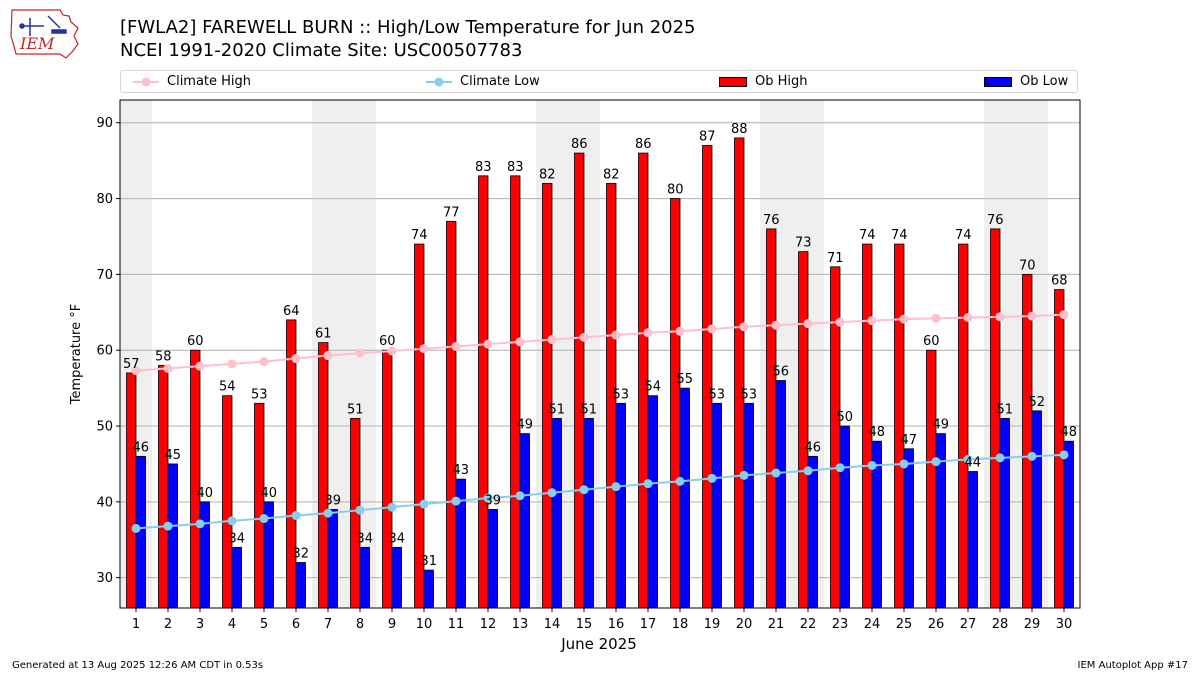 The image size is (1200, 675). Describe the element at coordinates (104, 199) in the screenshot. I see `y-tick-label-80: 80` at that location.